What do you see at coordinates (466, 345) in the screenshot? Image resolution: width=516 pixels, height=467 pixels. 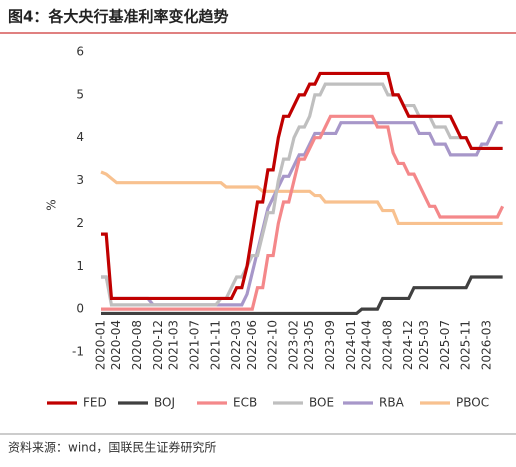 I see `x-tick-label: 2025-11` at bounding box center [466, 345].